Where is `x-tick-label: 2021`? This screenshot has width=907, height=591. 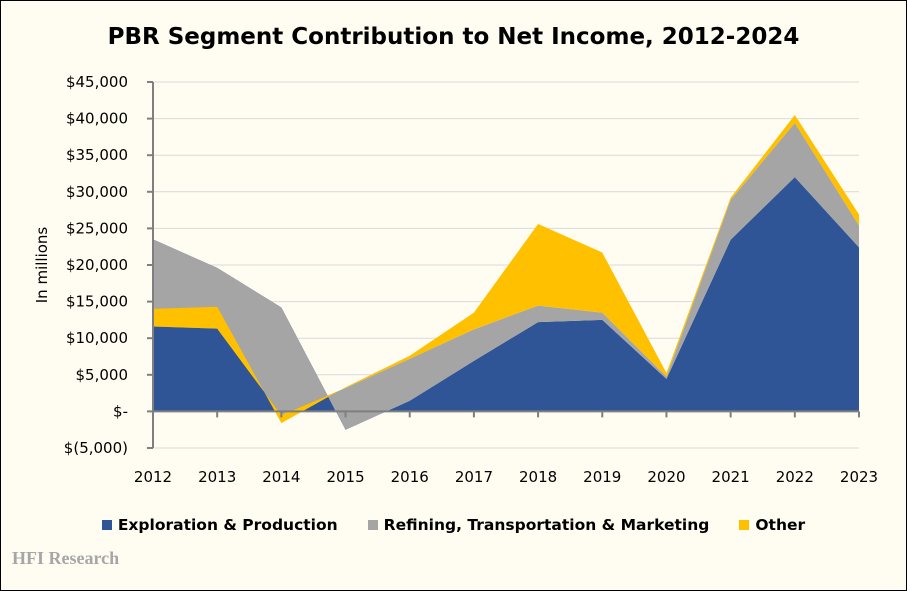 x-tick-label: 2021 is located at coordinates (731, 477).